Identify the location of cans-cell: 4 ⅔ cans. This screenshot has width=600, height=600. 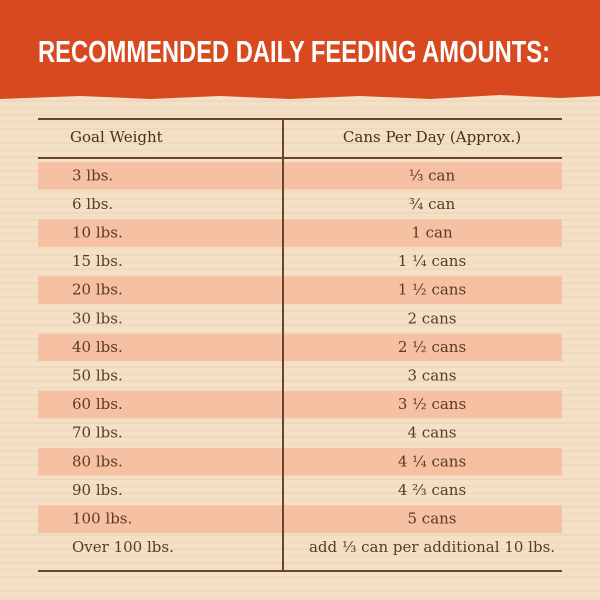
(432, 490).